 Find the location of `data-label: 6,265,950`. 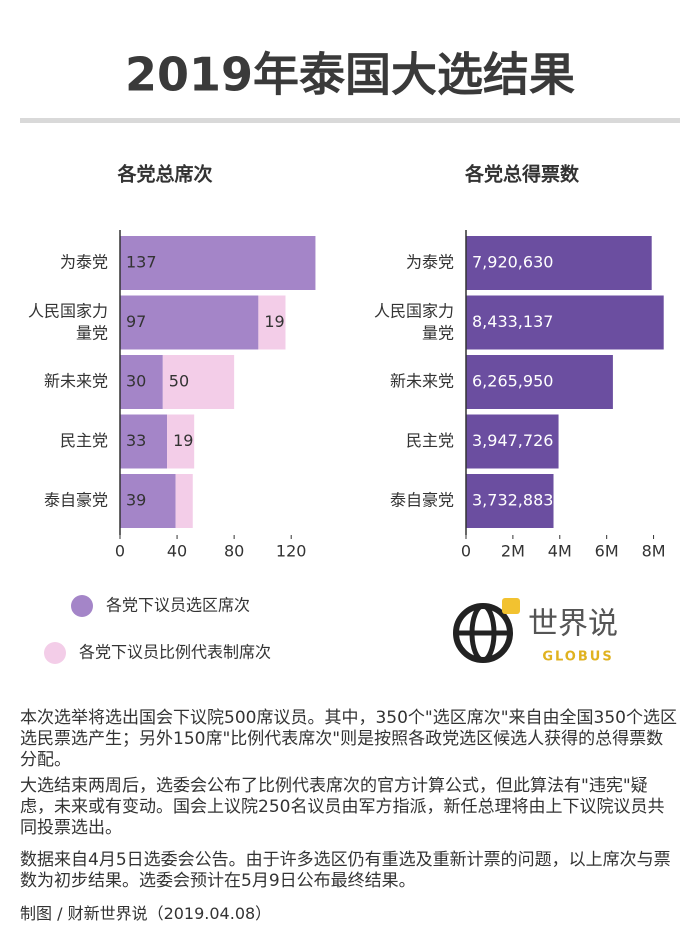

data-label: 6,265,950 is located at coordinates (512, 381).